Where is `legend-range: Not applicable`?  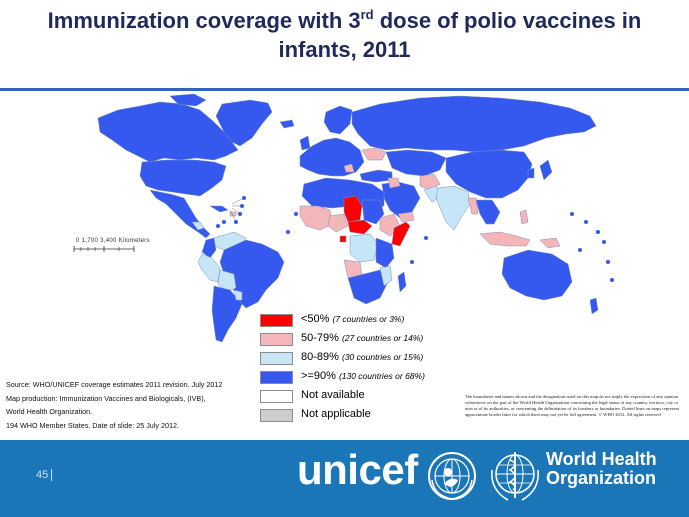 legend-range: Not applicable is located at coordinates (336, 414).